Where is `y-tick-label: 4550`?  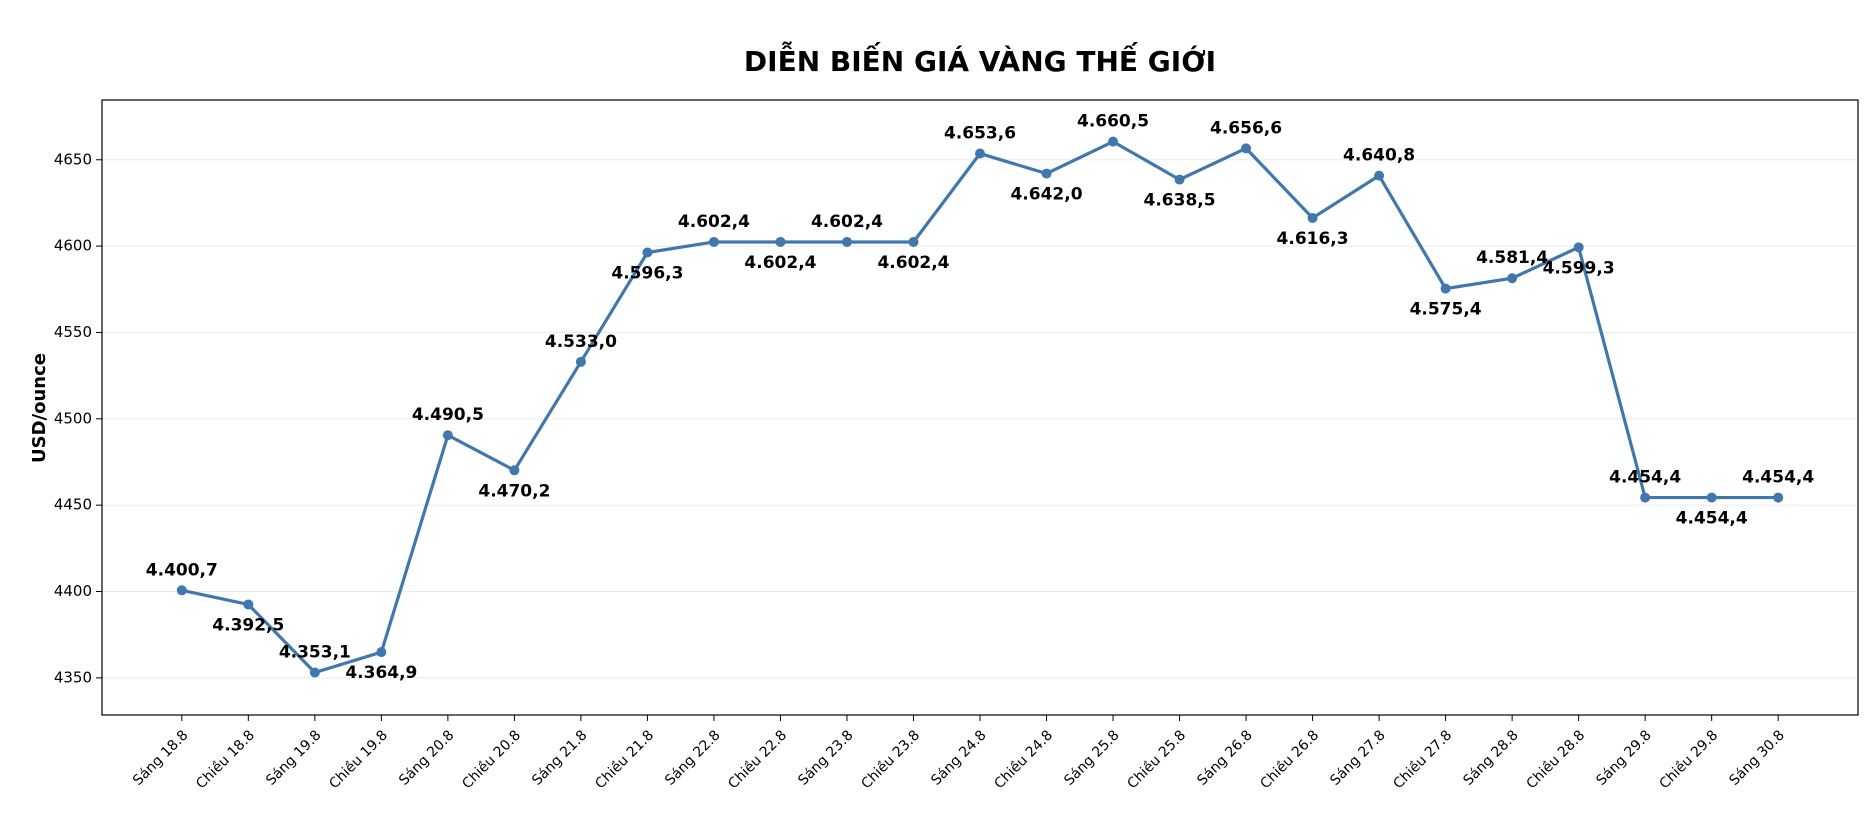
y-tick-label: 4550 is located at coordinates (73, 332).